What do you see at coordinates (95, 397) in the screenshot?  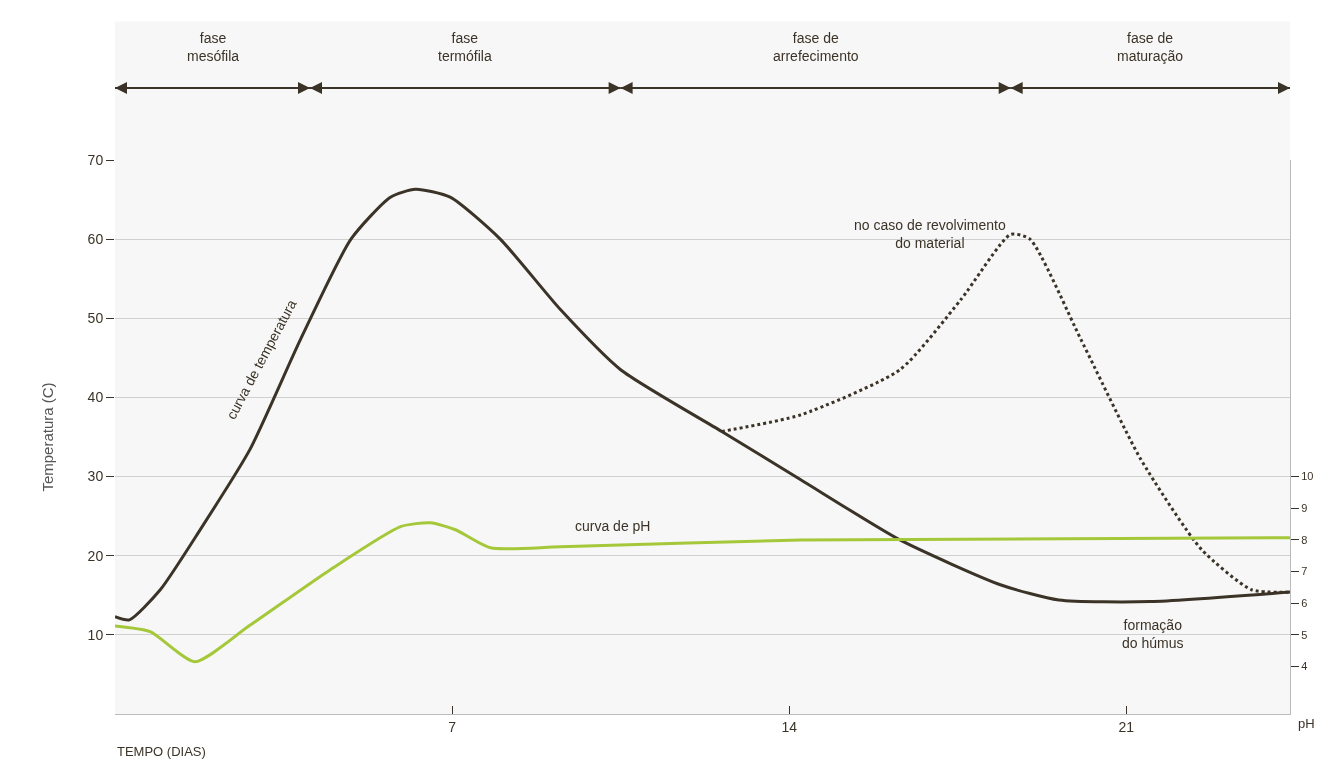 I see `y-tick-label: 40` at bounding box center [95, 397].